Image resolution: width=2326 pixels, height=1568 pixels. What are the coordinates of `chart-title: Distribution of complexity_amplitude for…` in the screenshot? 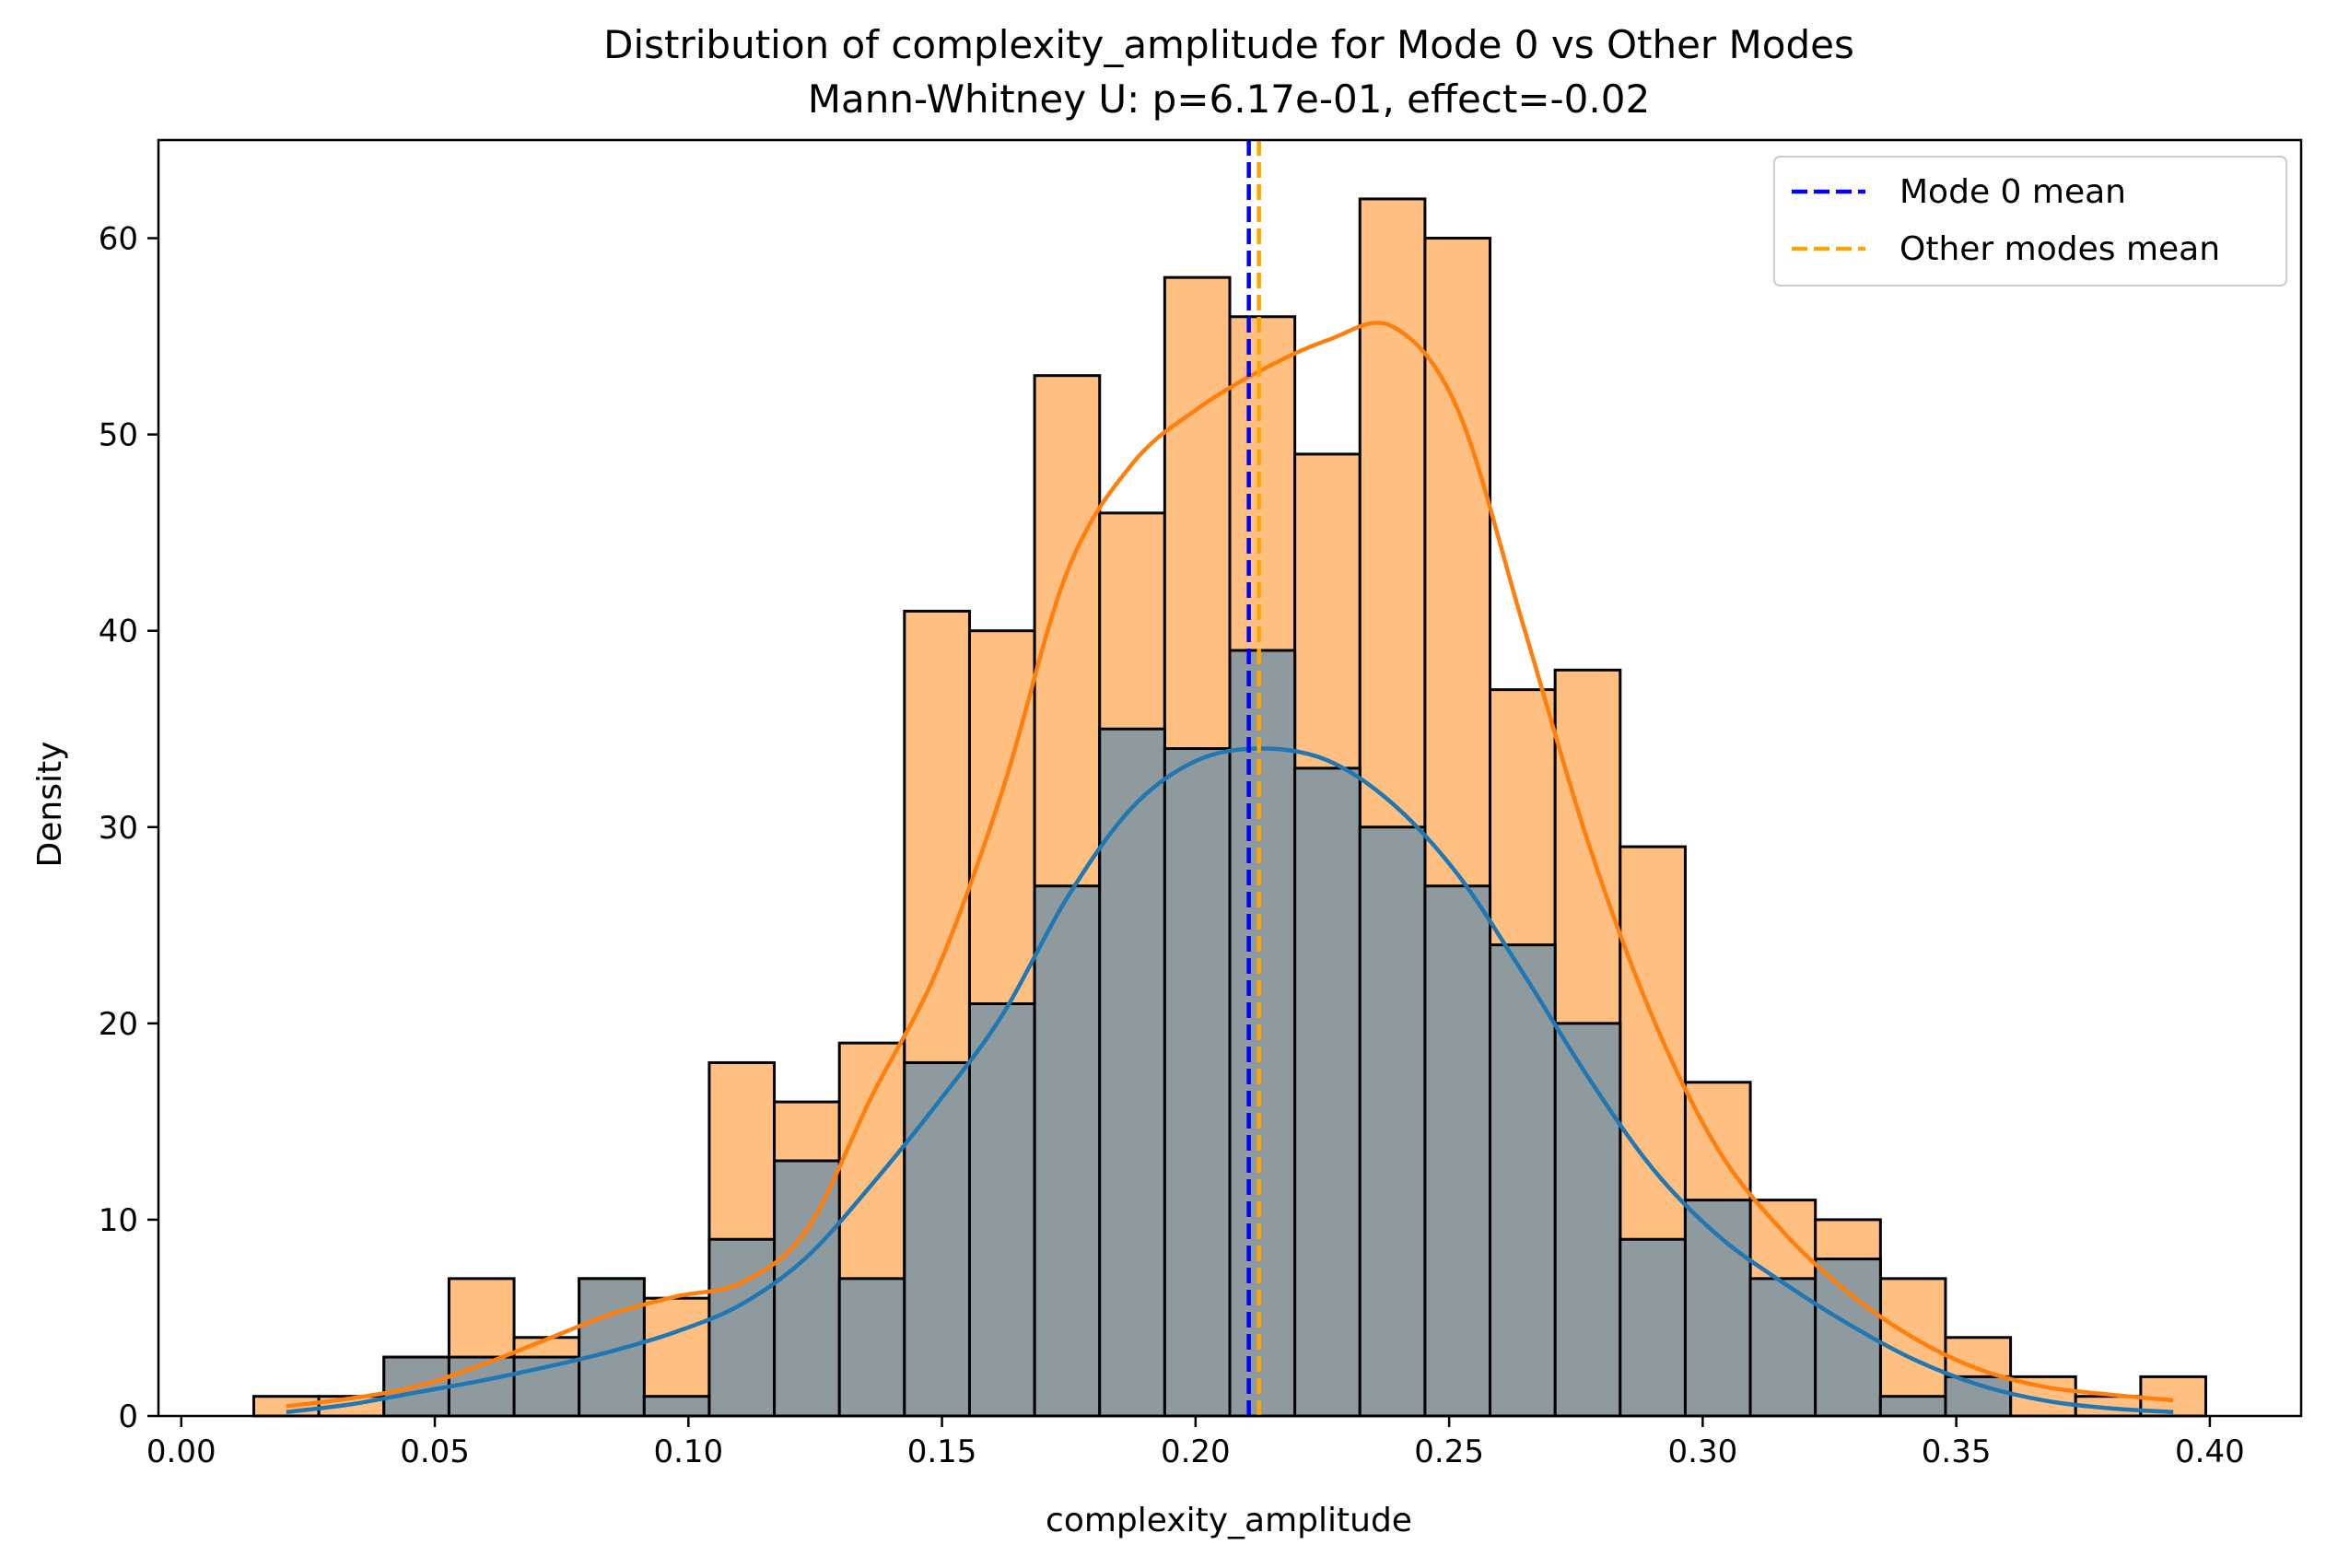 It's located at (1229, 44).